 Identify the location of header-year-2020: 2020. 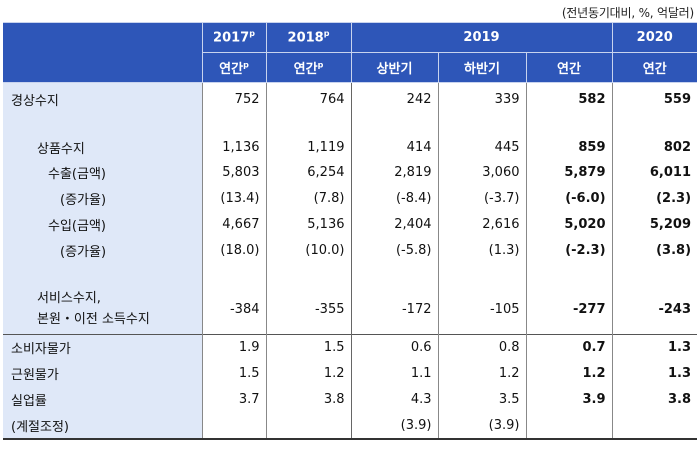
(654, 37).